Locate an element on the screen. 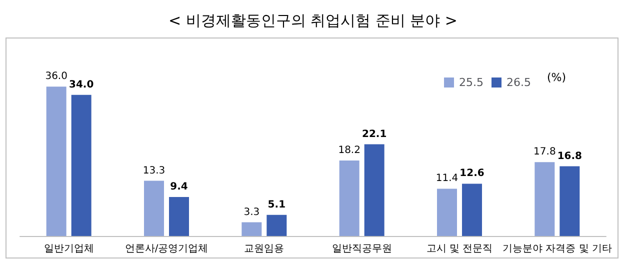 Image resolution: width=626 pixels, height=266 pixels. data-label: 13.3 is located at coordinates (154, 170).